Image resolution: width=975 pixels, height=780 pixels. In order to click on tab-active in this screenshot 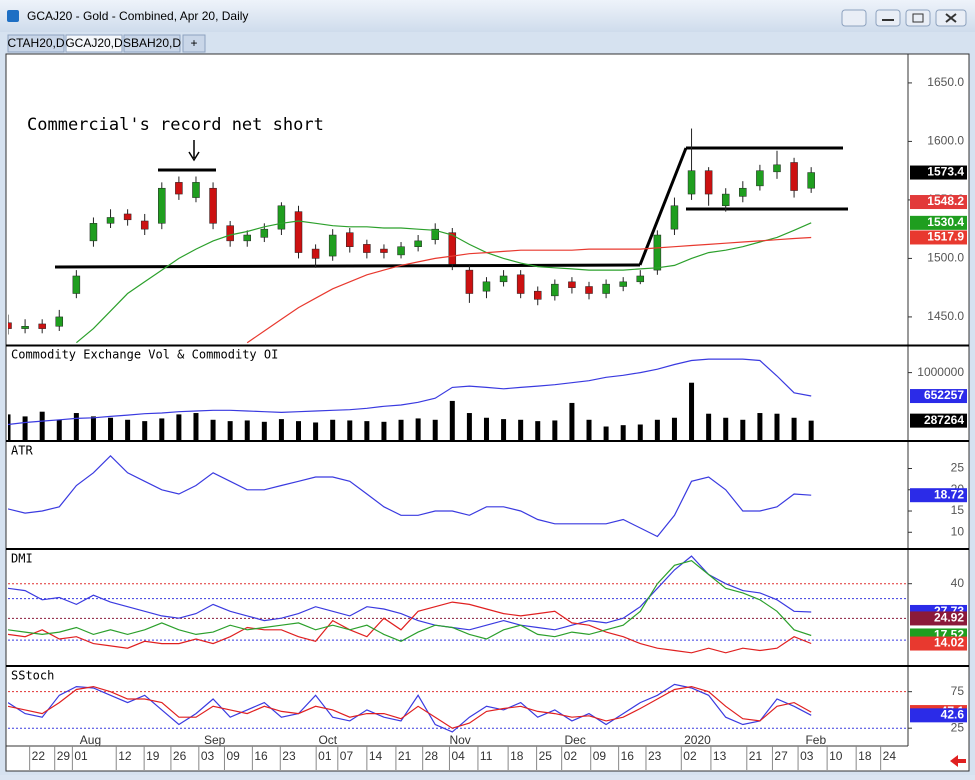, I will do `click(94, 43)`.